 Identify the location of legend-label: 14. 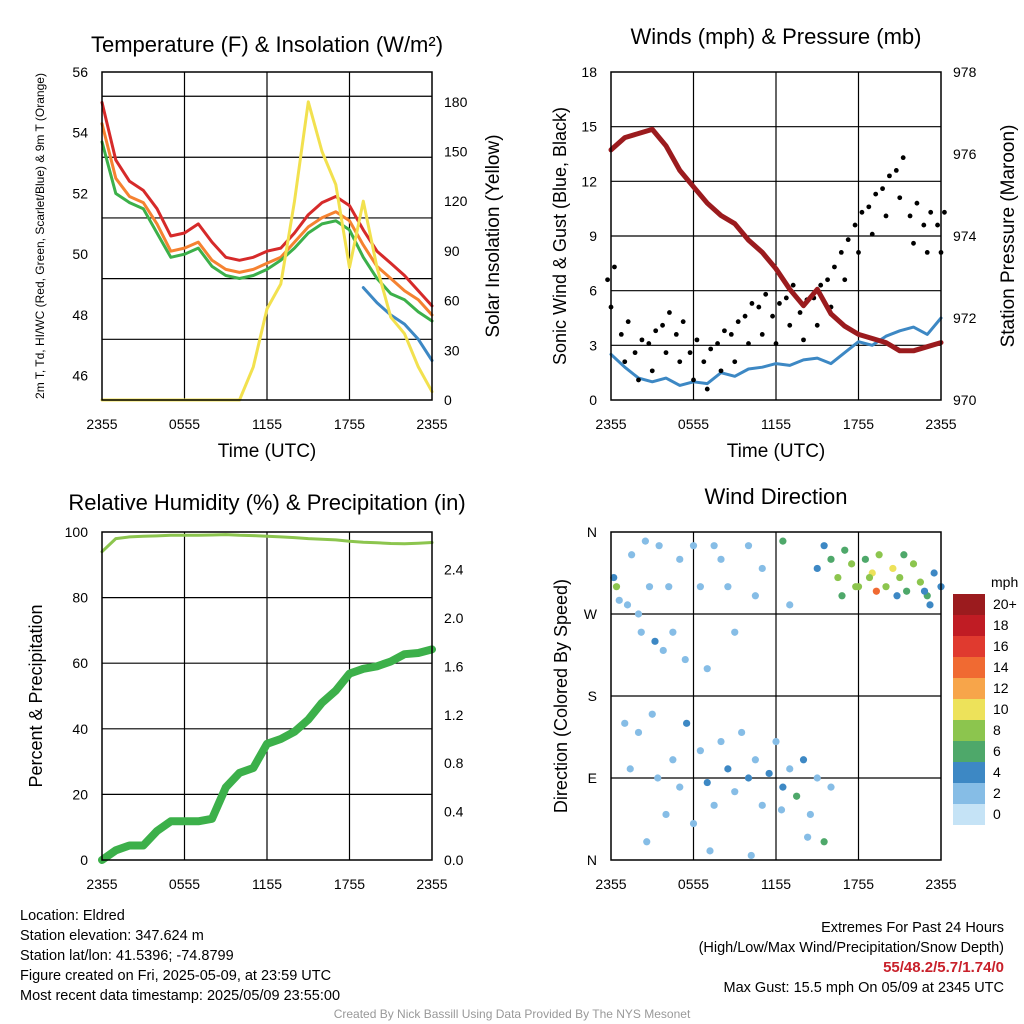
(1001, 667).